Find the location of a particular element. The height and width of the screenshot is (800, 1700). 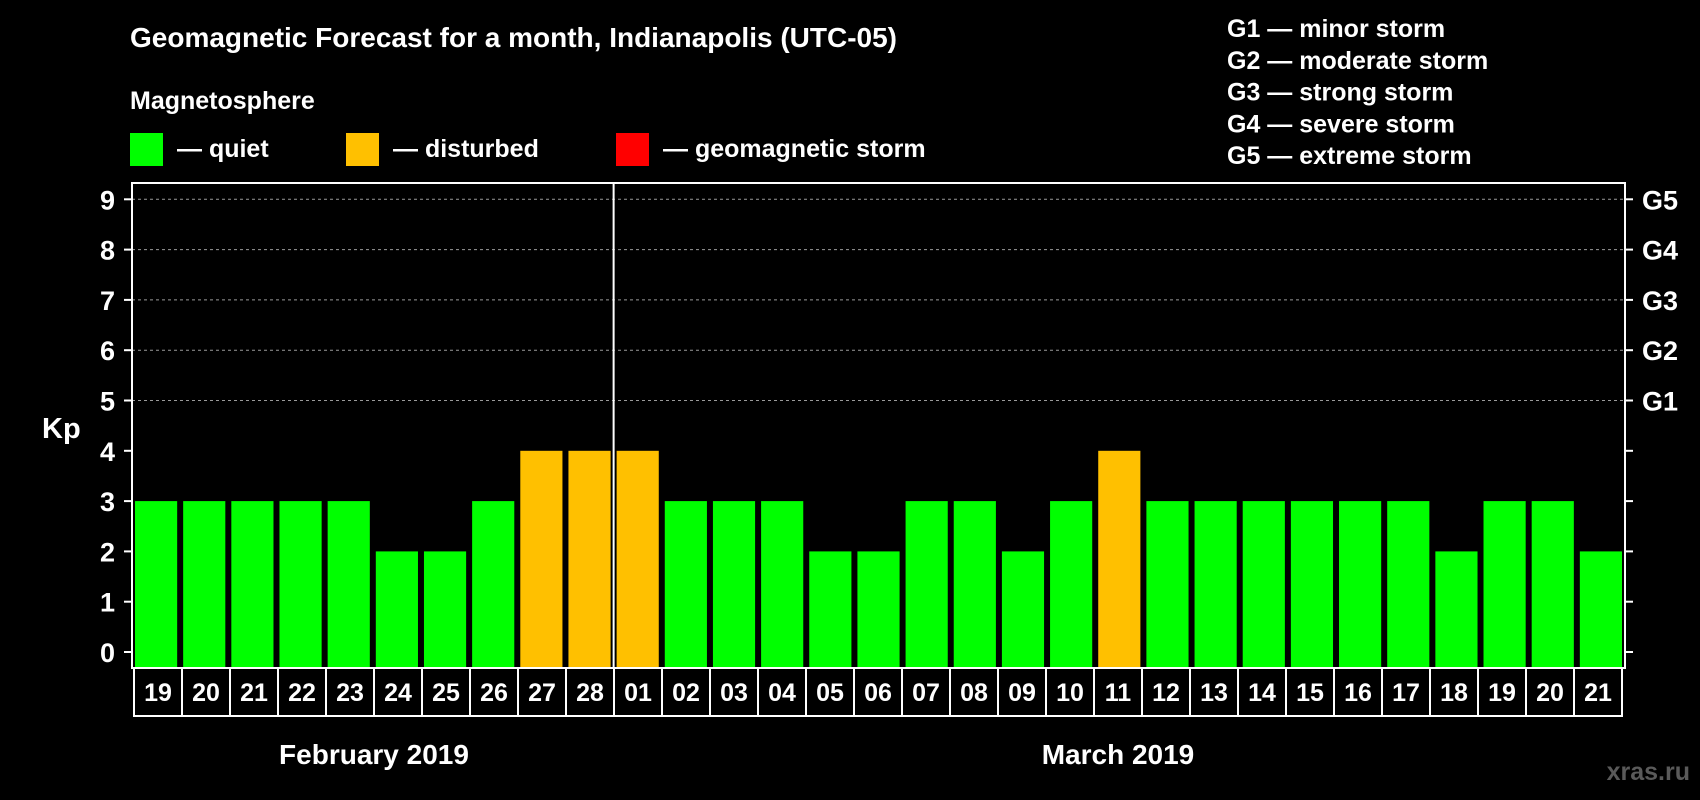

y-tick-label-4: 4 is located at coordinates (107, 452).